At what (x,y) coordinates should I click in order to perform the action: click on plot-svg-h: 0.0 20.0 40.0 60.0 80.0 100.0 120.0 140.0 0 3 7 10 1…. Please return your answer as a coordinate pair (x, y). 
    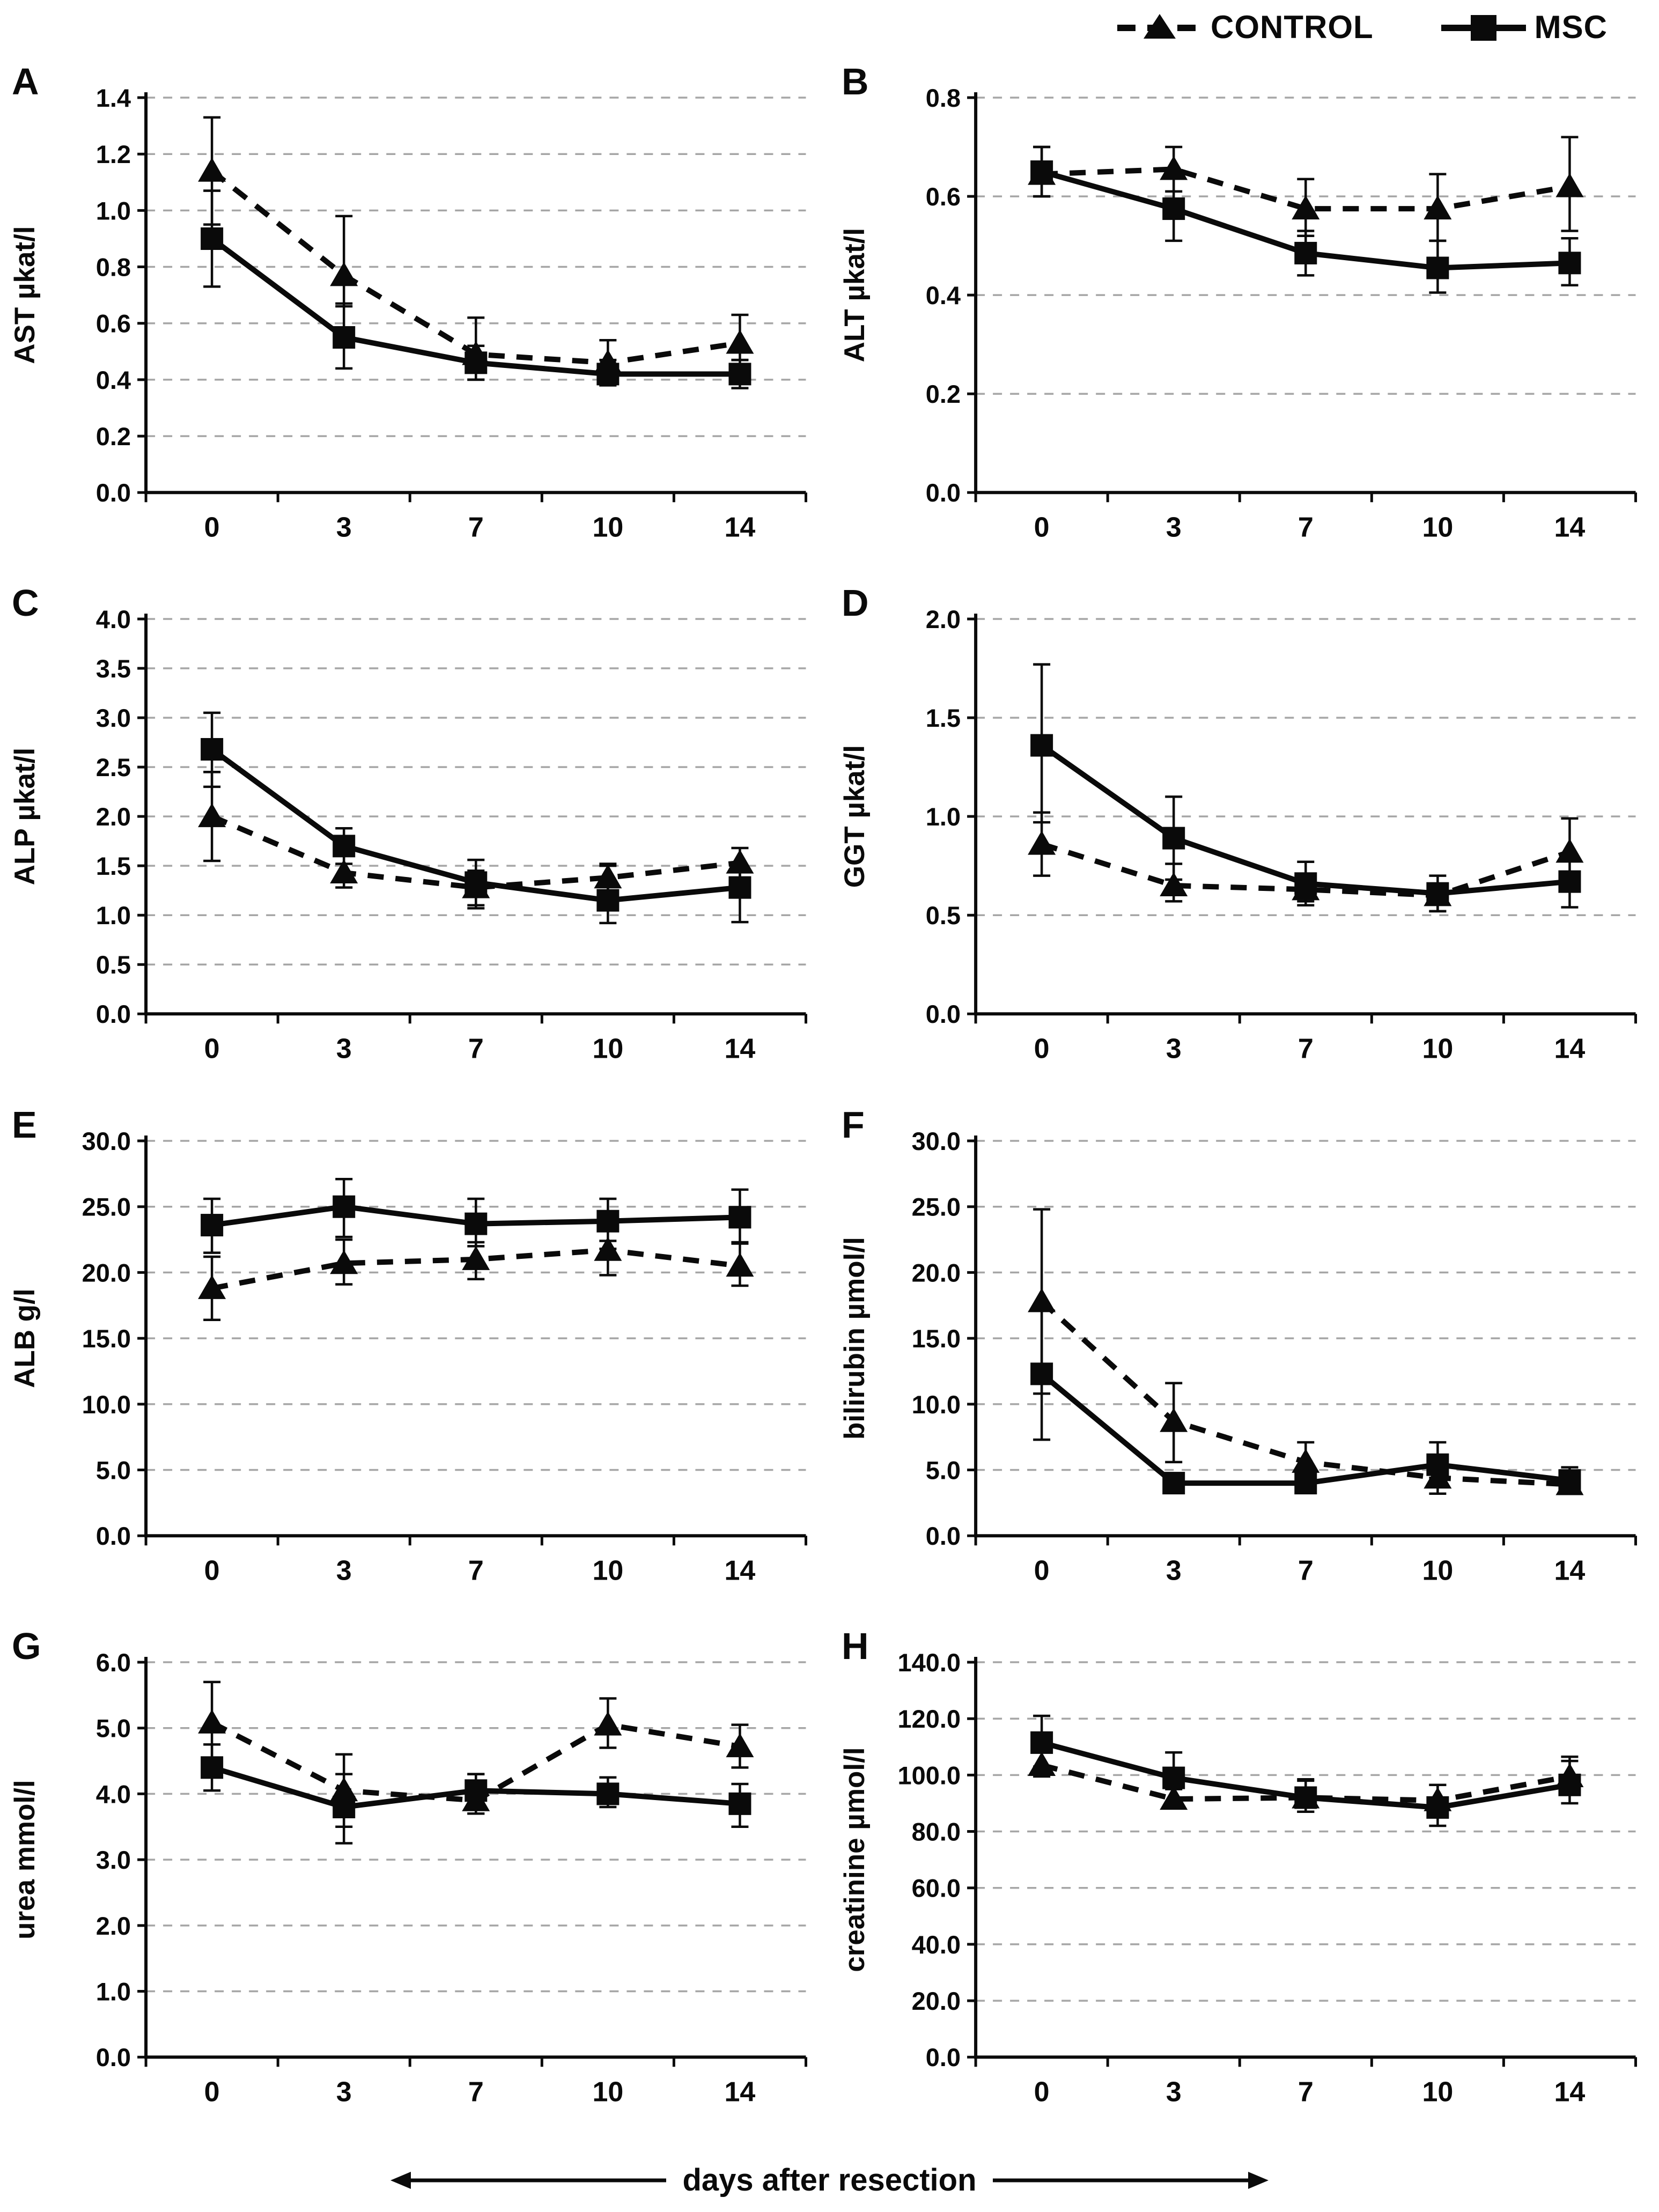
    Looking at the image, I should click on (1238, 1868).